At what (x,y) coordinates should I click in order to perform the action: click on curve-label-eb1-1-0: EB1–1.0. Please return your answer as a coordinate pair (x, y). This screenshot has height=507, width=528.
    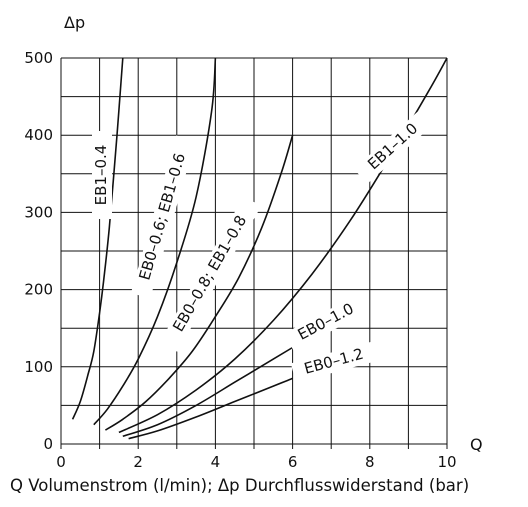
    Looking at the image, I should click on (393, 147).